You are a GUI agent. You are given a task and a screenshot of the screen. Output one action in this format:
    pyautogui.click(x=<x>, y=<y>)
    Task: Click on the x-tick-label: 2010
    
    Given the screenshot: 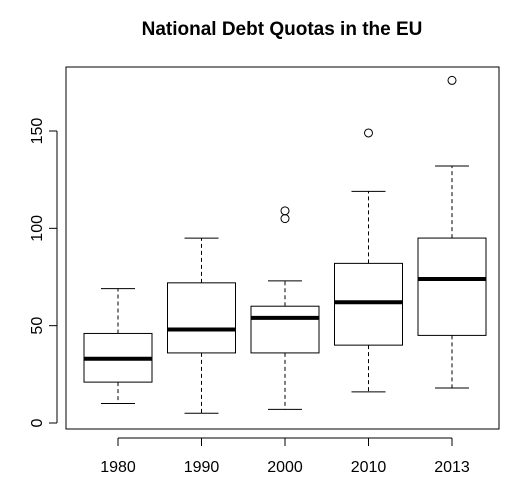 What is the action you would take?
    pyautogui.click(x=369, y=467)
    